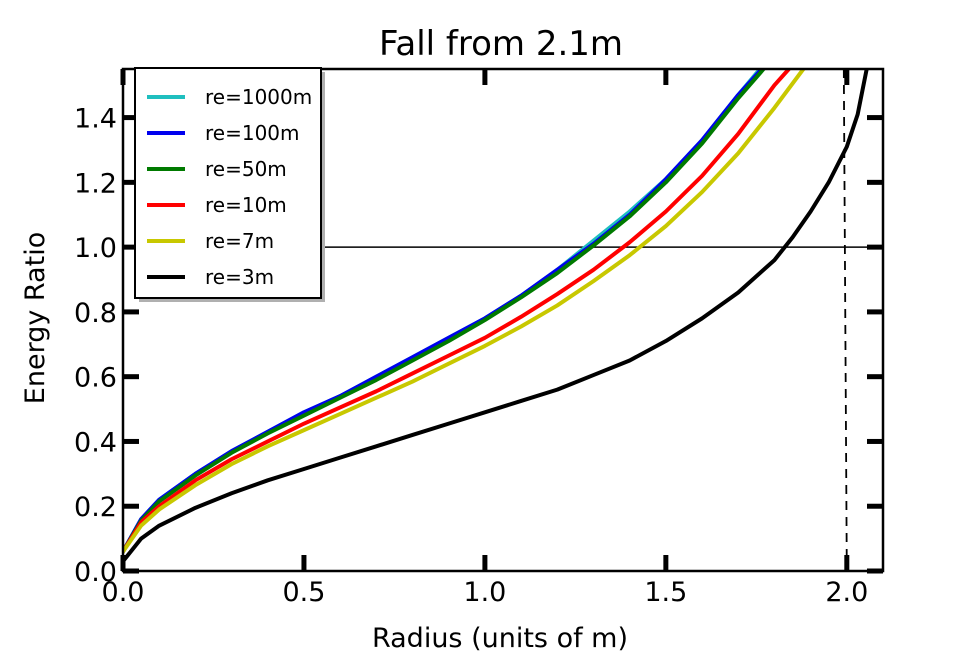 This screenshot has width=980, height=657. I want to click on y-tick-label: 0.8, so click(95, 313).